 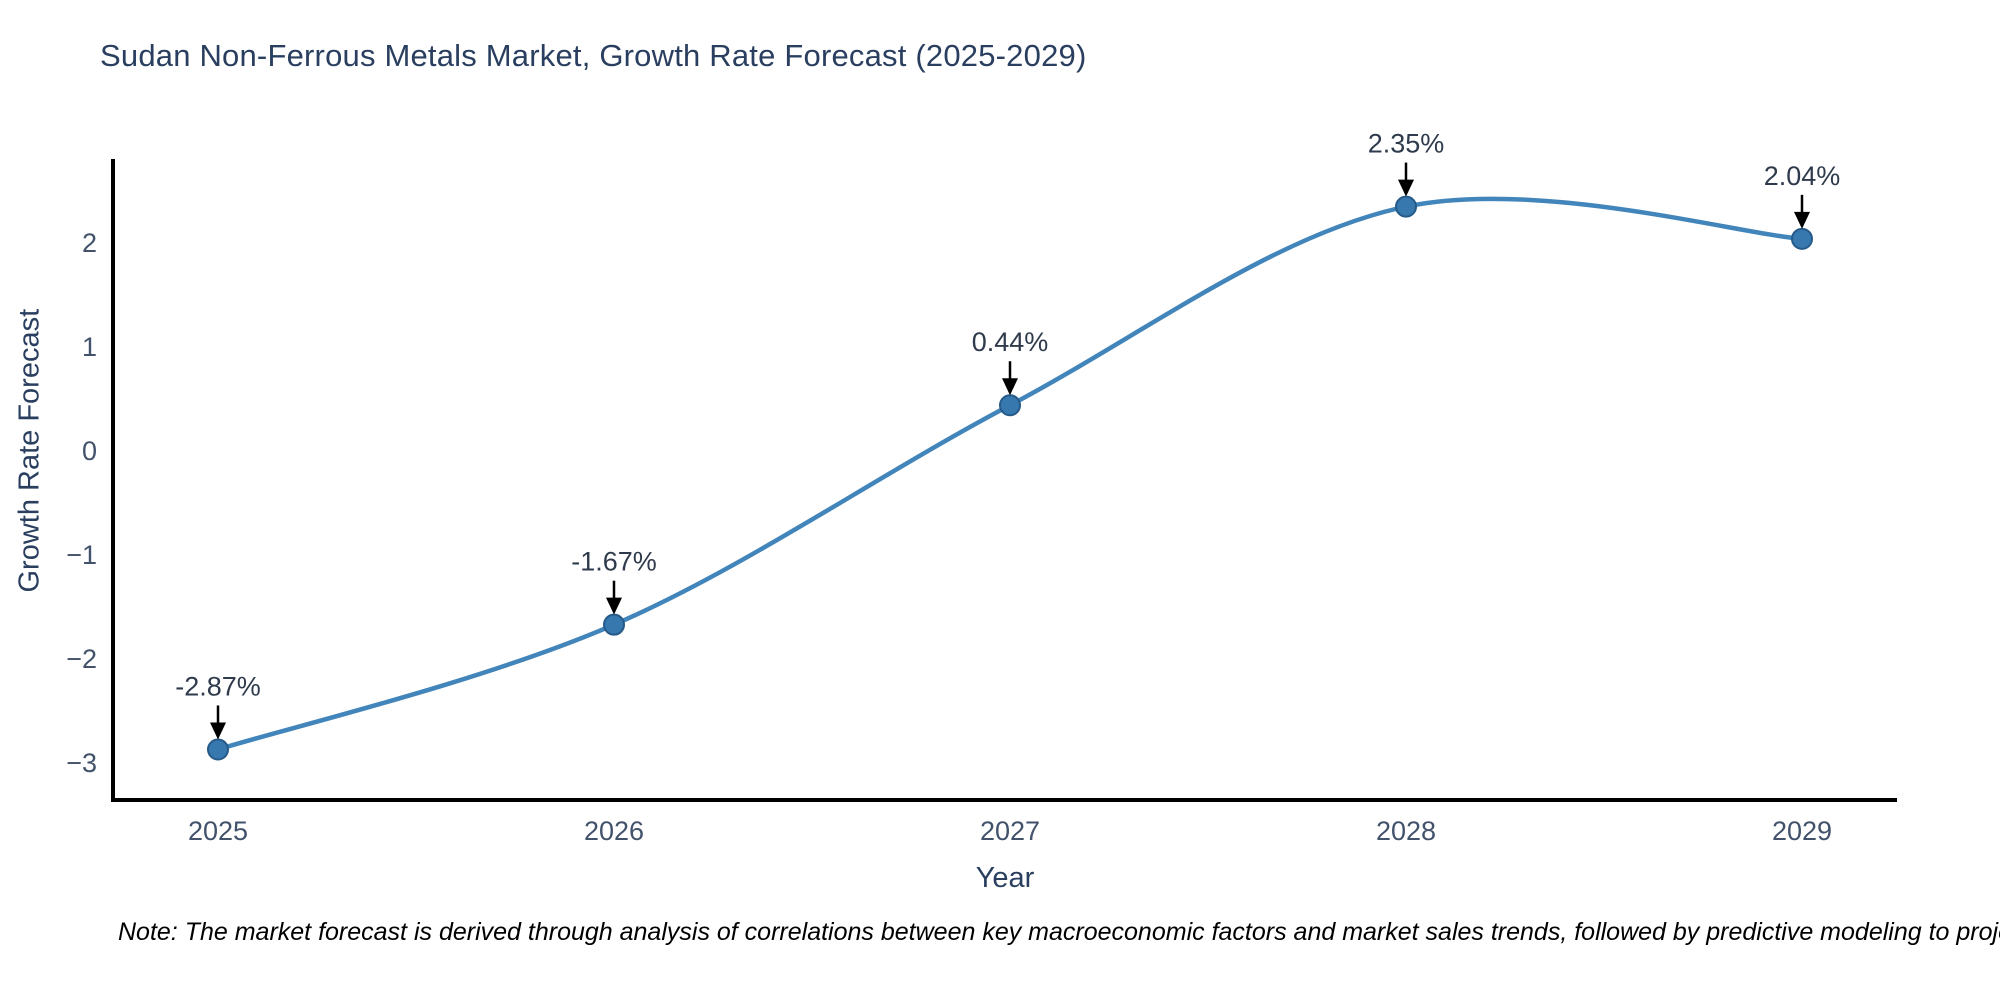 What do you see at coordinates (614, 831) in the screenshot?
I see `x-tick-label: 2026` at bounding box center [614, 831].